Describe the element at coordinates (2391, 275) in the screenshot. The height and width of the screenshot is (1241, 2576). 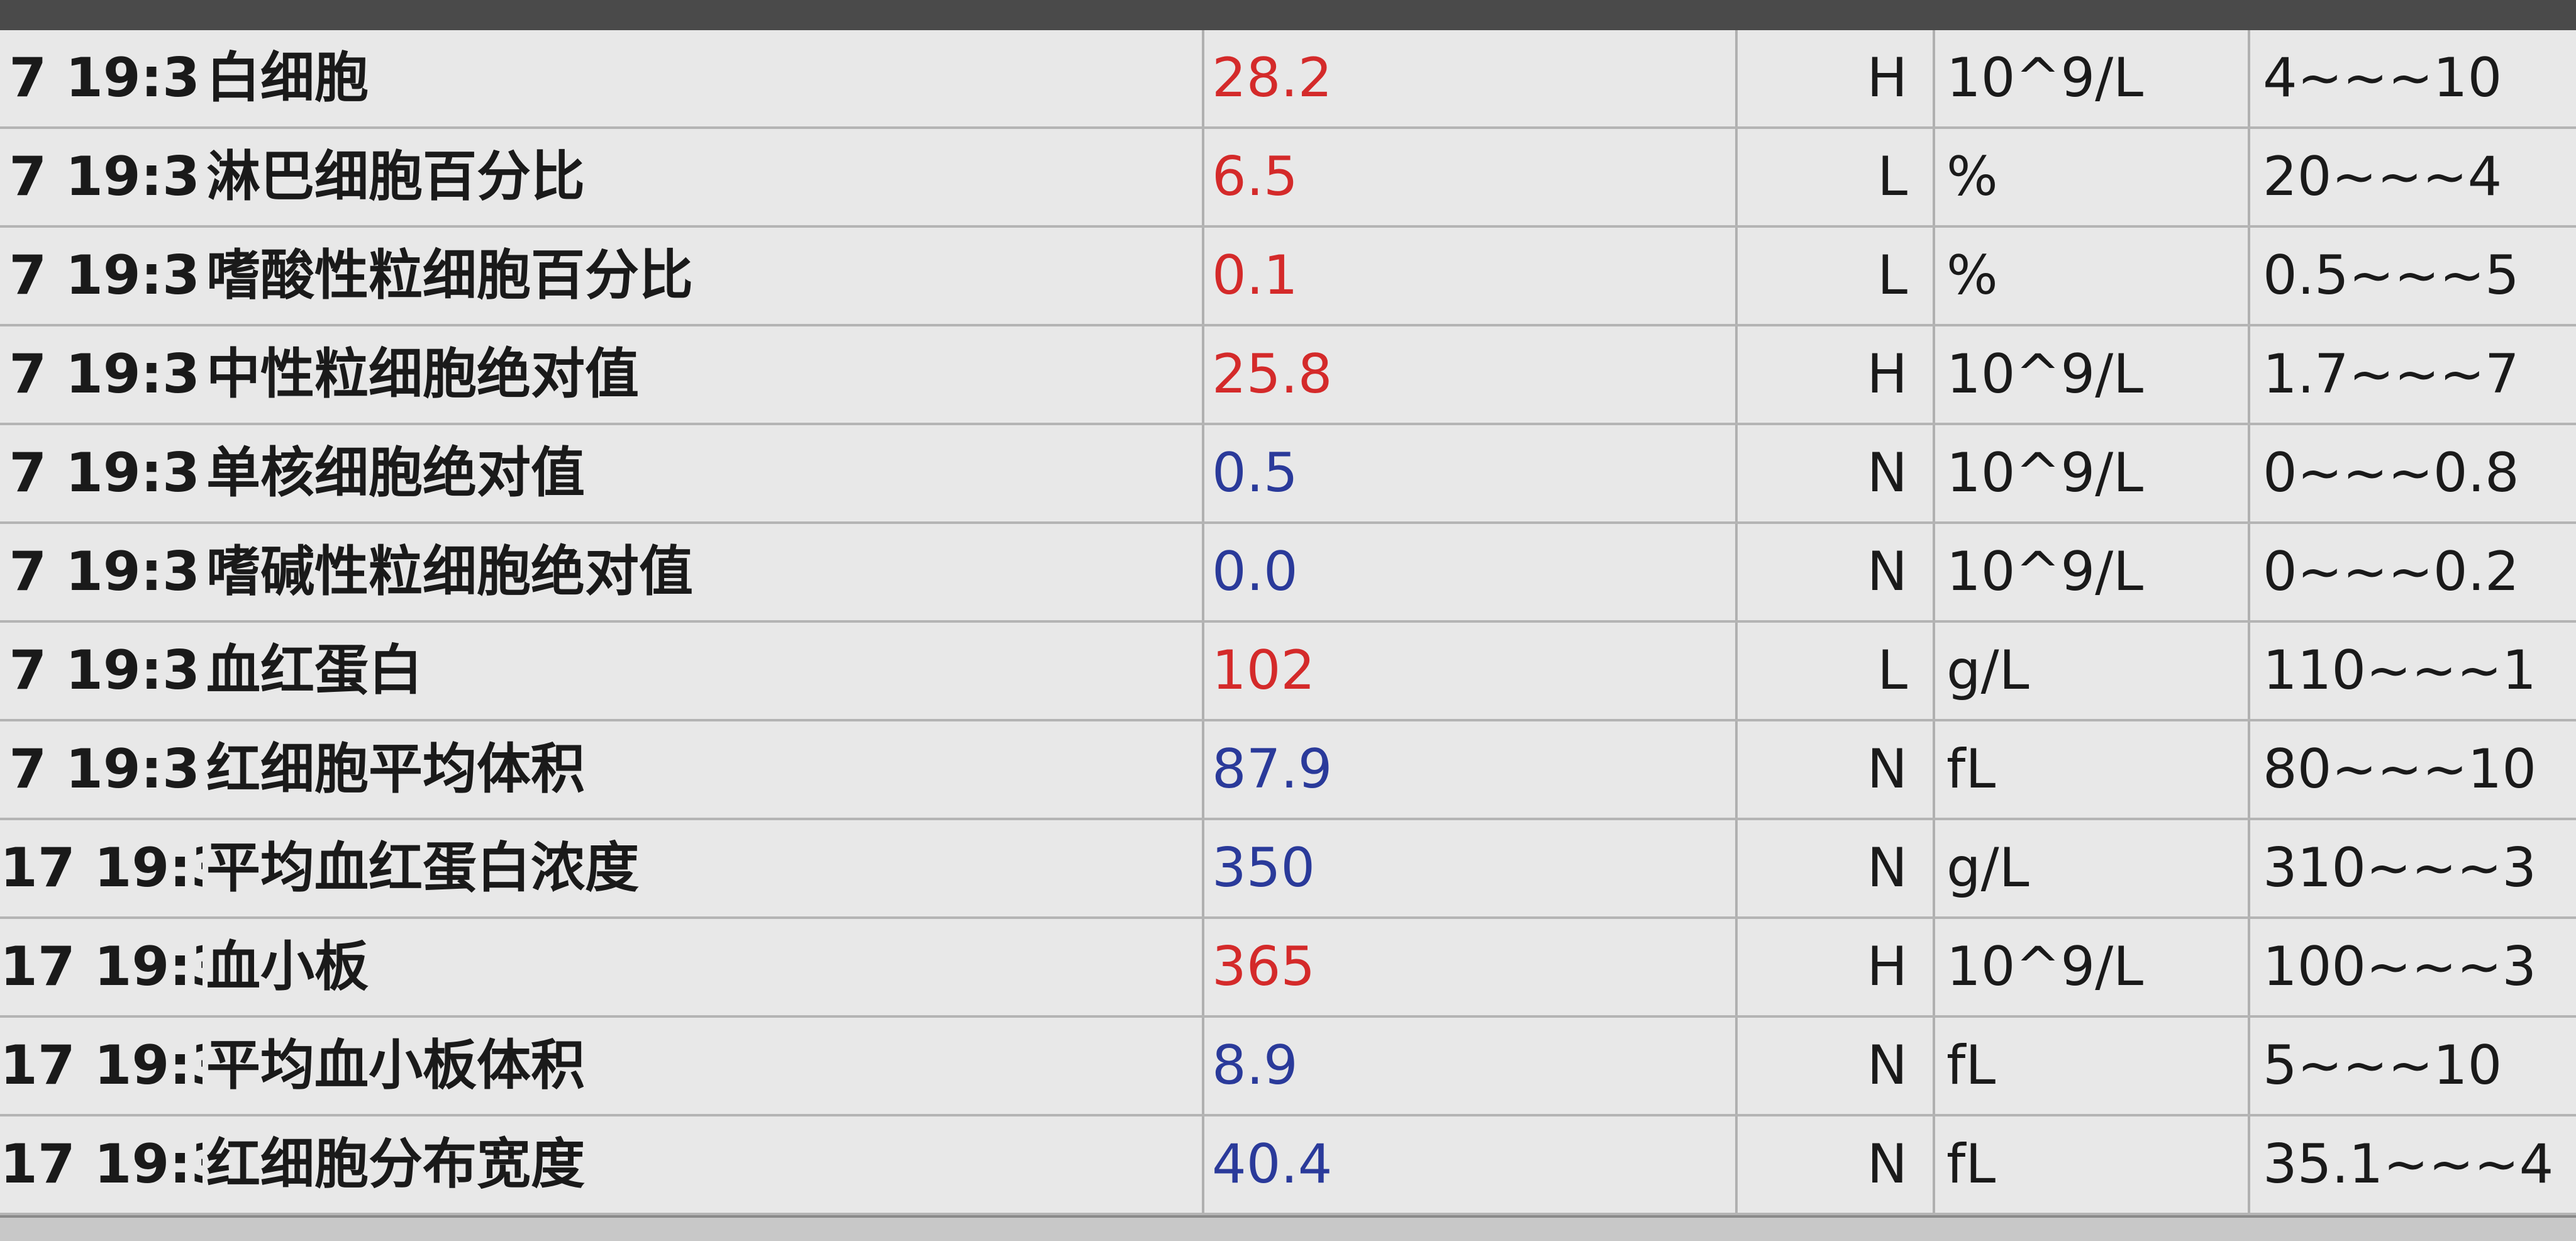
I see `reference-range-cell: 0.5~~~5` at that location.